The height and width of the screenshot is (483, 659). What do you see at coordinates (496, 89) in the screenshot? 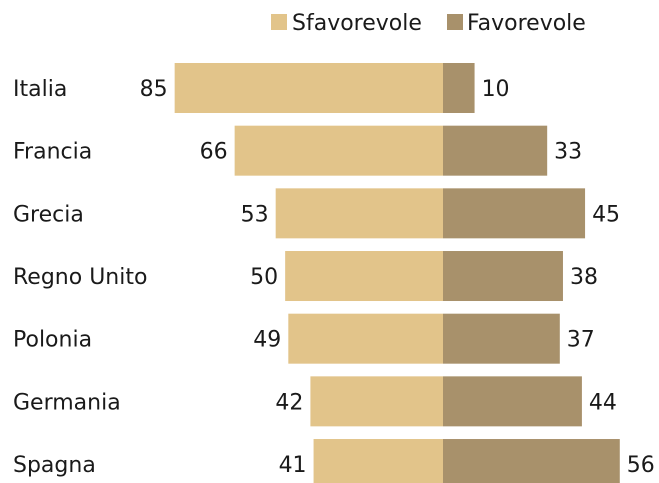
I see `value-label-favorevole-italia: 10` at bounding box center [496, 89].